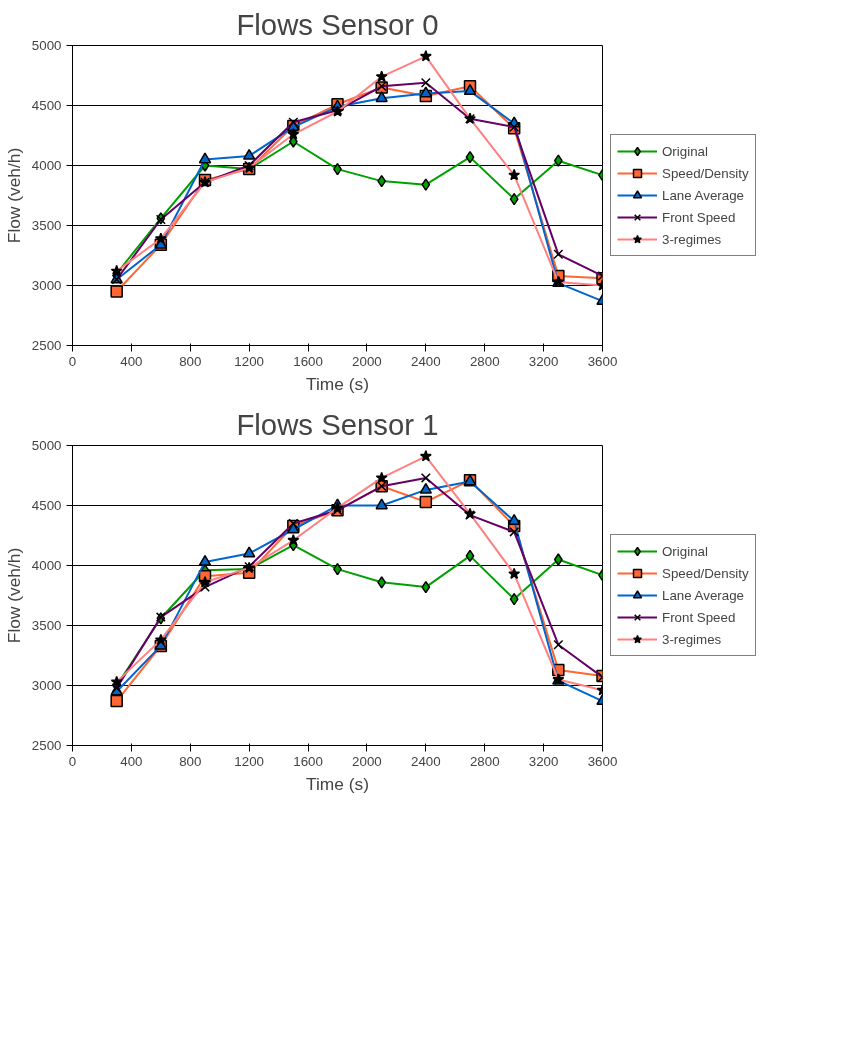 This screenshot has height=1064, width=856. I want to click on chart-title: Flows Sensor 1, so click(337, 424).